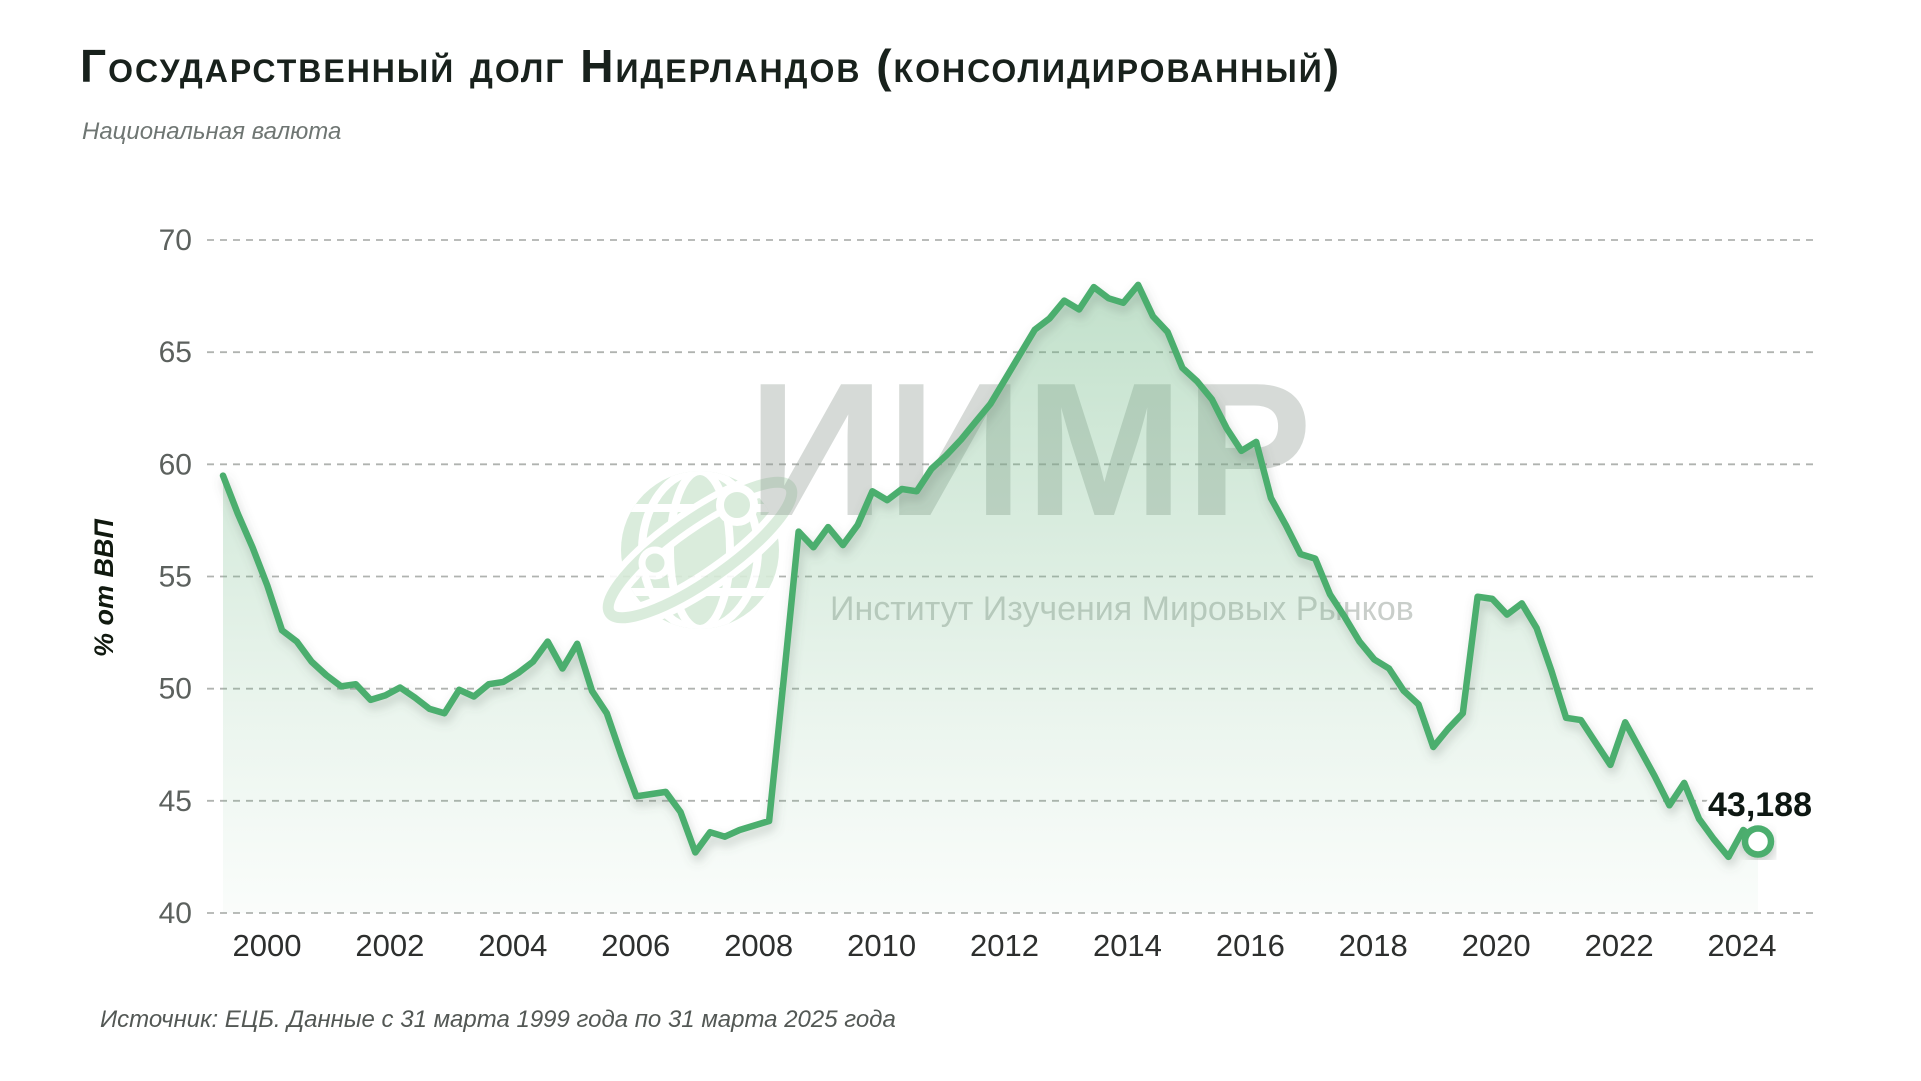 This screenshot has width=1921, height=1081. I want to click on y-tick-label-55: 55, so click(175, 577).